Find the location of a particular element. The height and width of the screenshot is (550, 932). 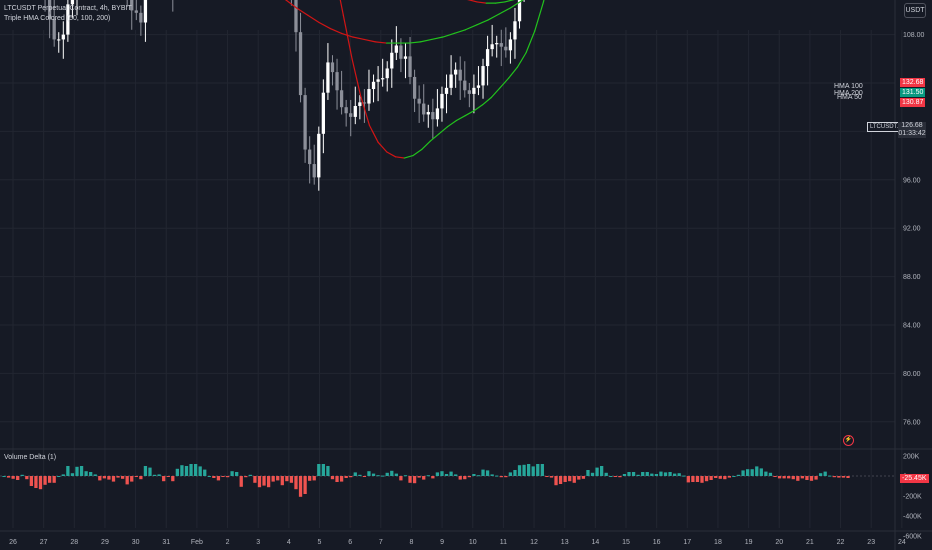

hma200-label: HMA 200 is located at coordinates (848, 93).